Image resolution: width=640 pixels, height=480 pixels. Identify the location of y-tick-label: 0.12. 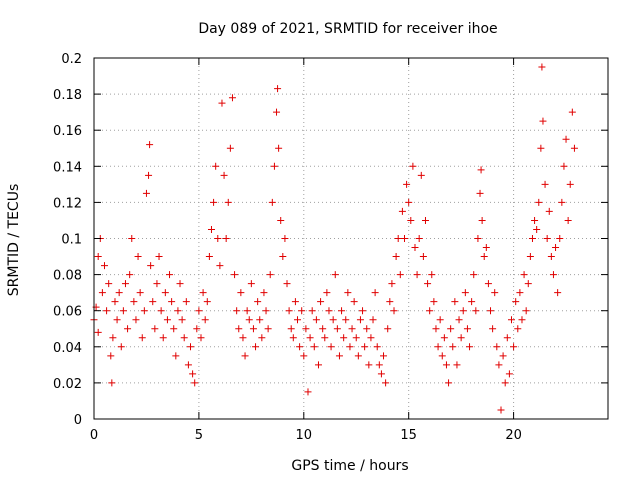
(67, 203).